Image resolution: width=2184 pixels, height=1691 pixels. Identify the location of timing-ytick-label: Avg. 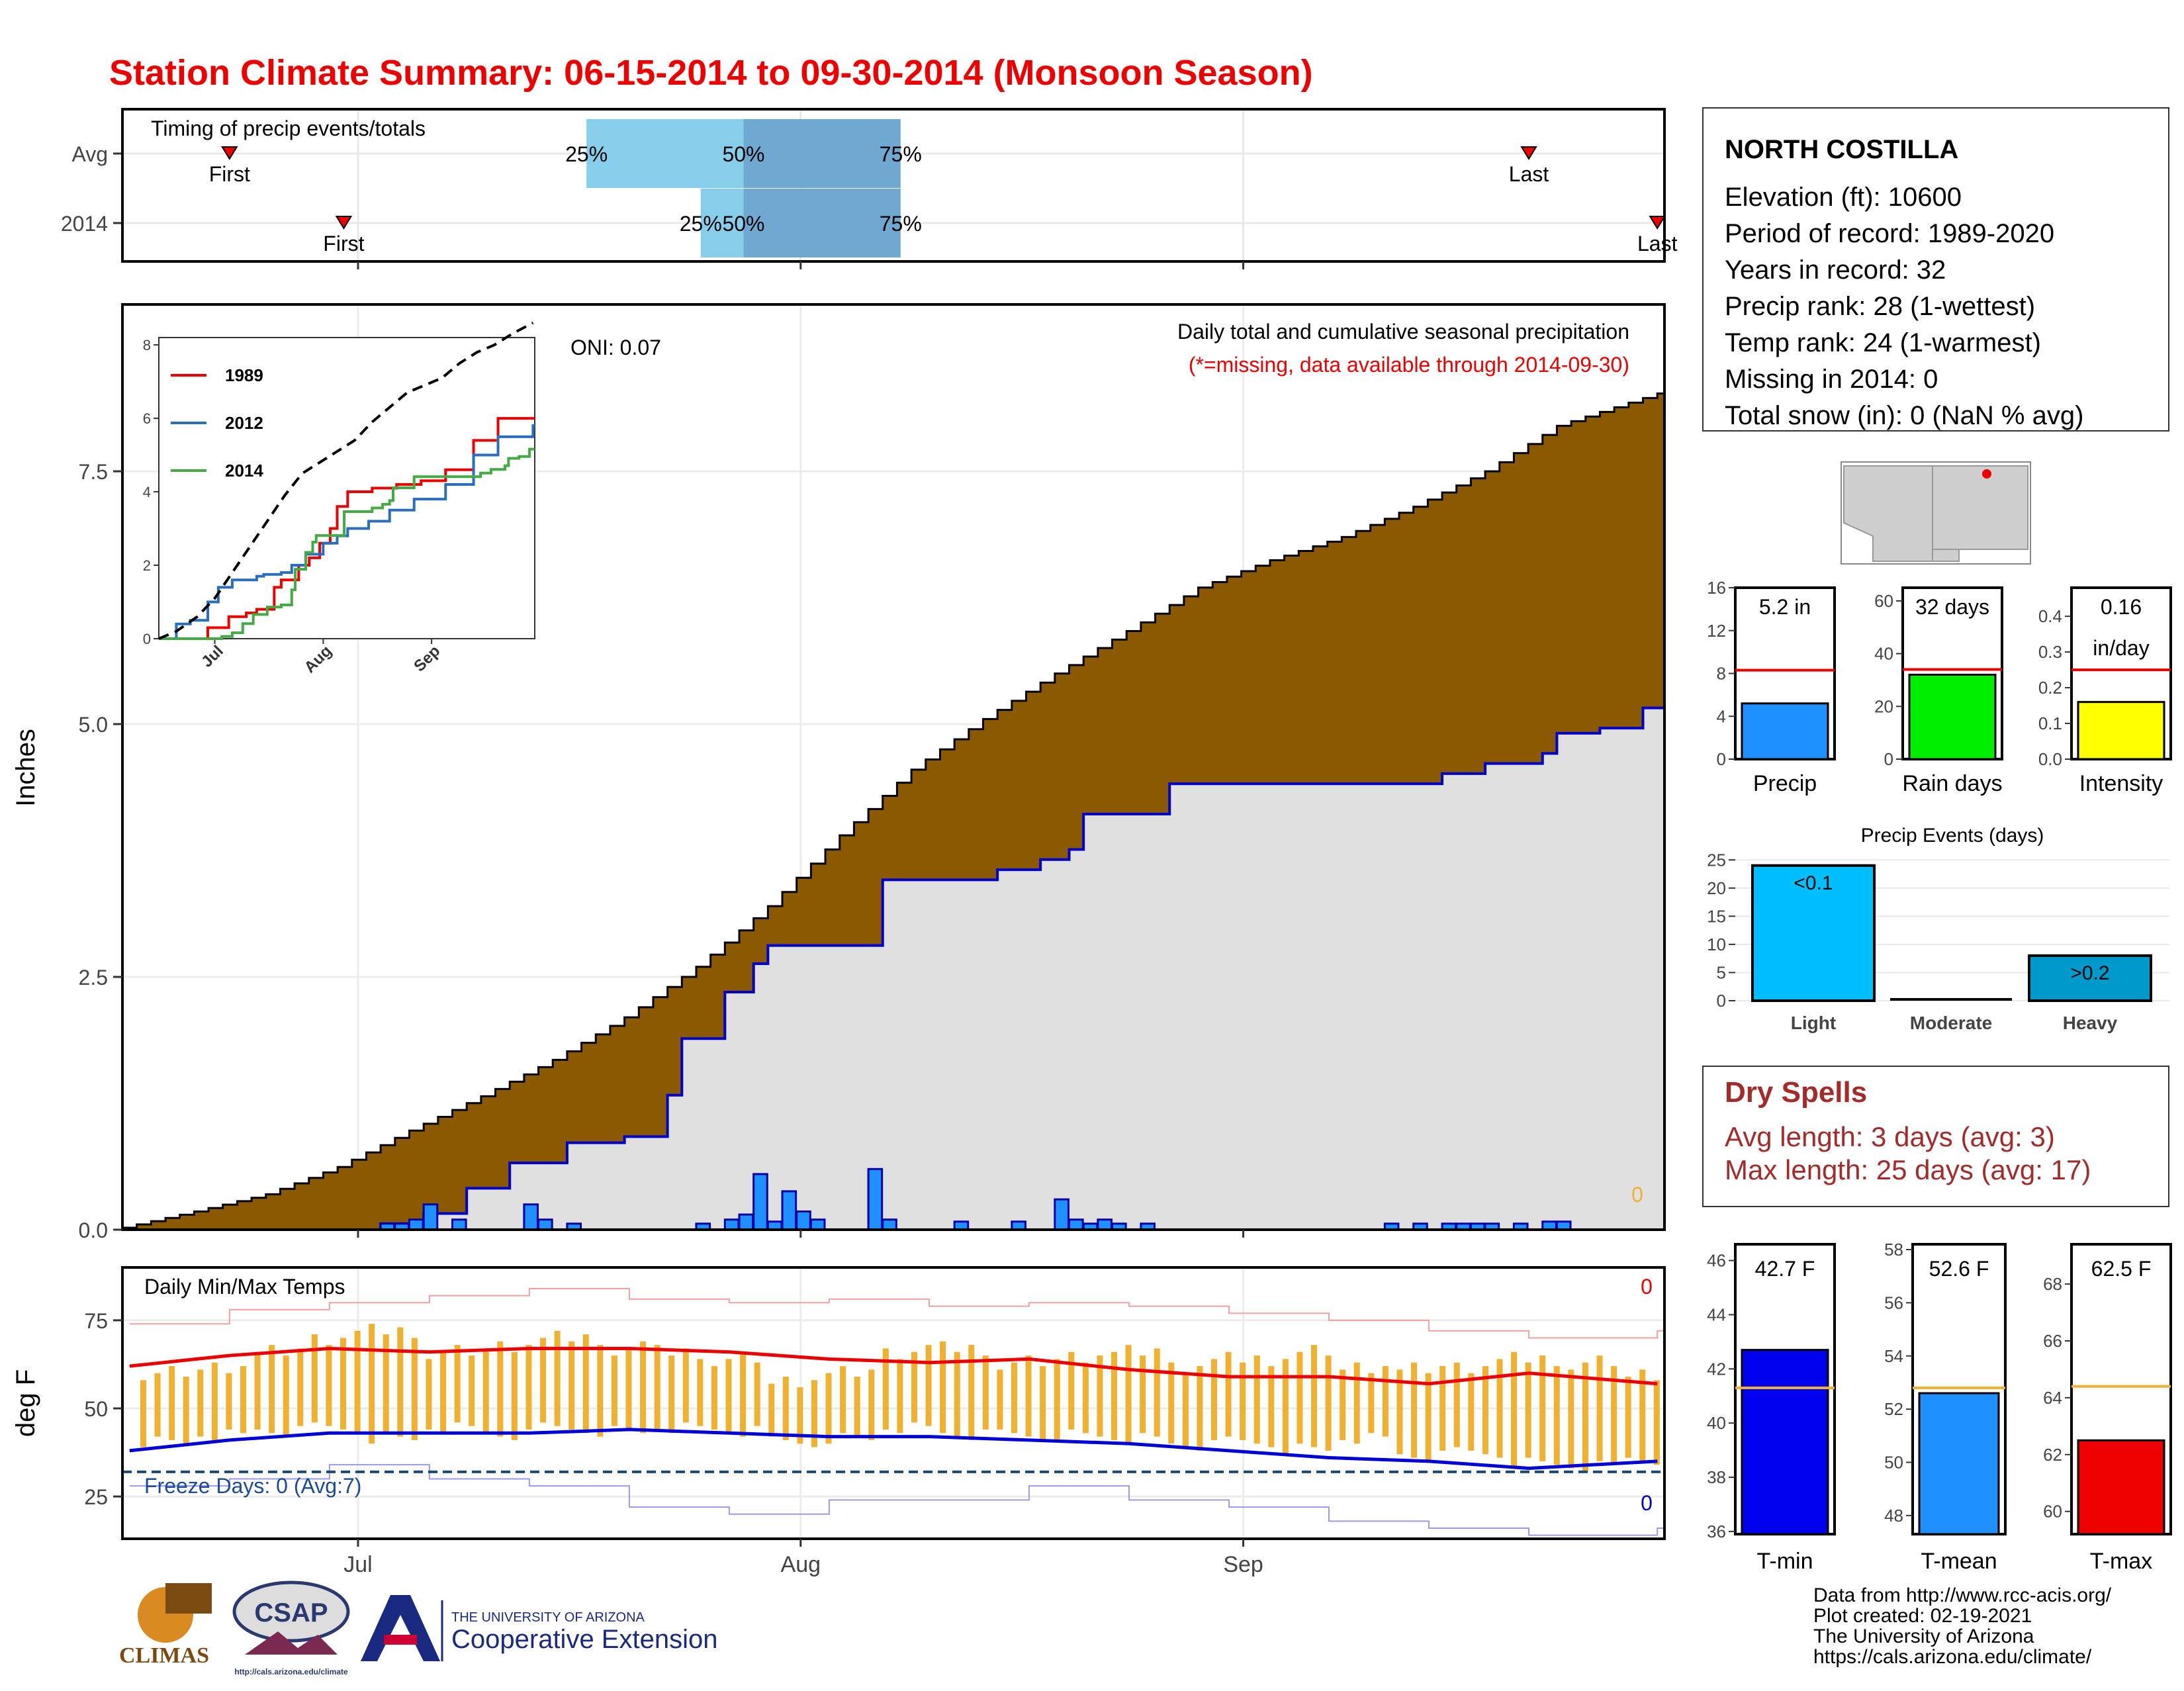
(89, 154).